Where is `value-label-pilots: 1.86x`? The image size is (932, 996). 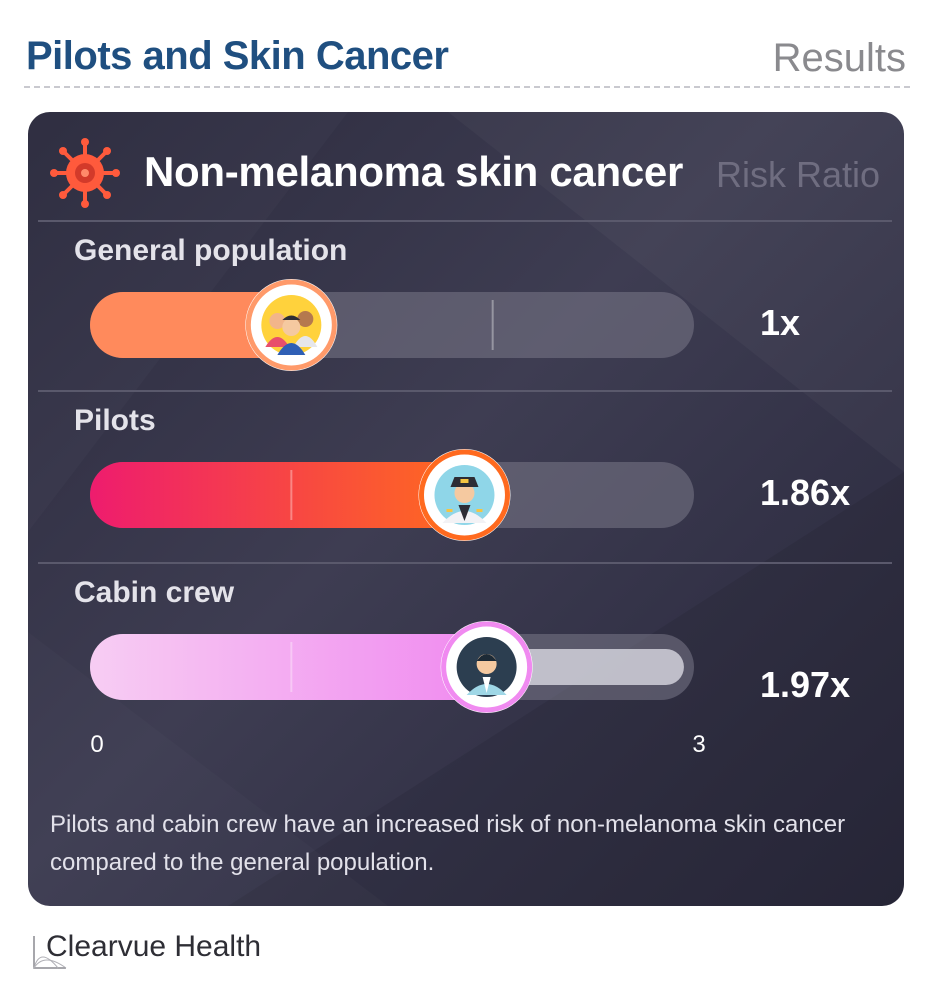
value-label-pilots: 1.86x is located at coordinates (805, 492).